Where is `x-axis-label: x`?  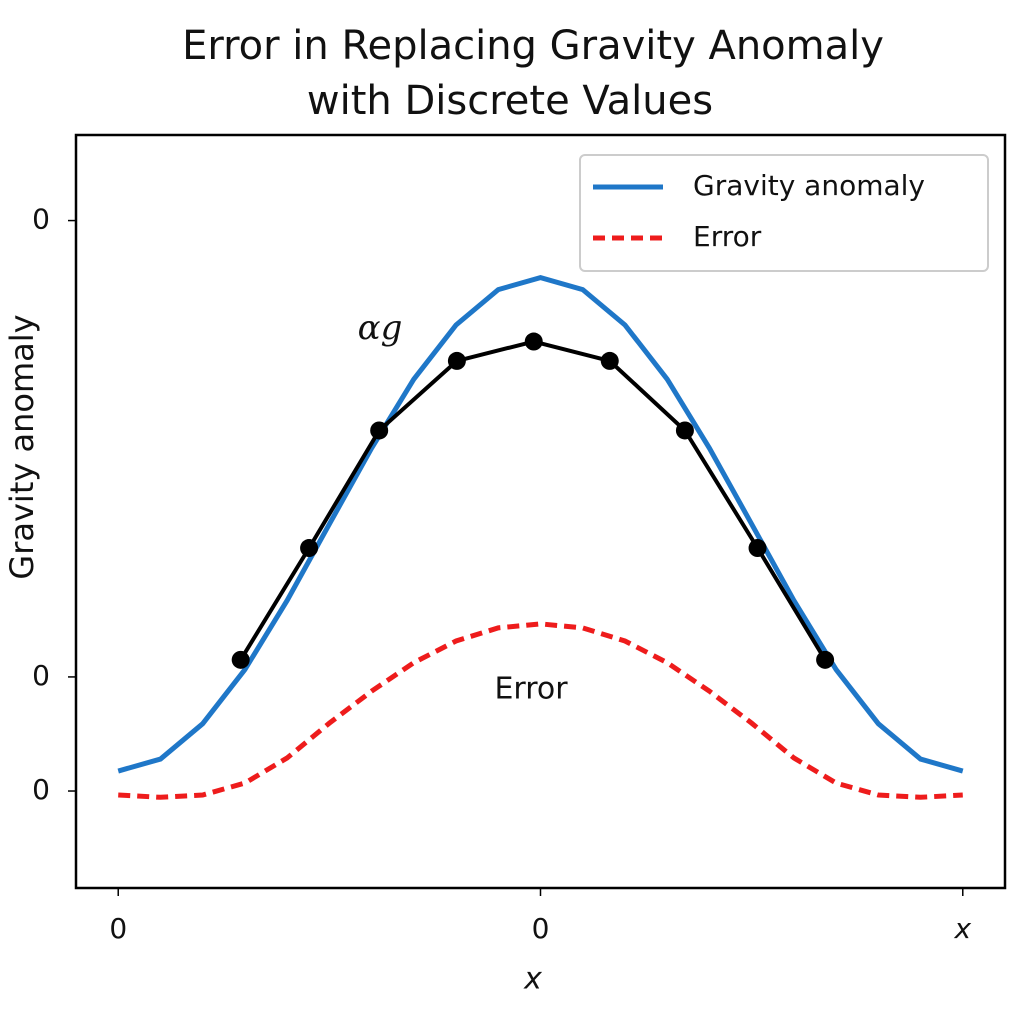 x-axis-label: x is located at coordinates (532, 979).